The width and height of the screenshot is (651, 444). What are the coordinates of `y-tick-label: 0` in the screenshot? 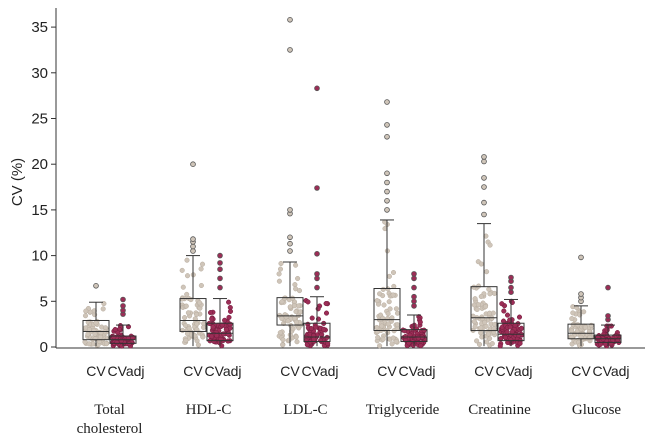 It's located at (44, 347).